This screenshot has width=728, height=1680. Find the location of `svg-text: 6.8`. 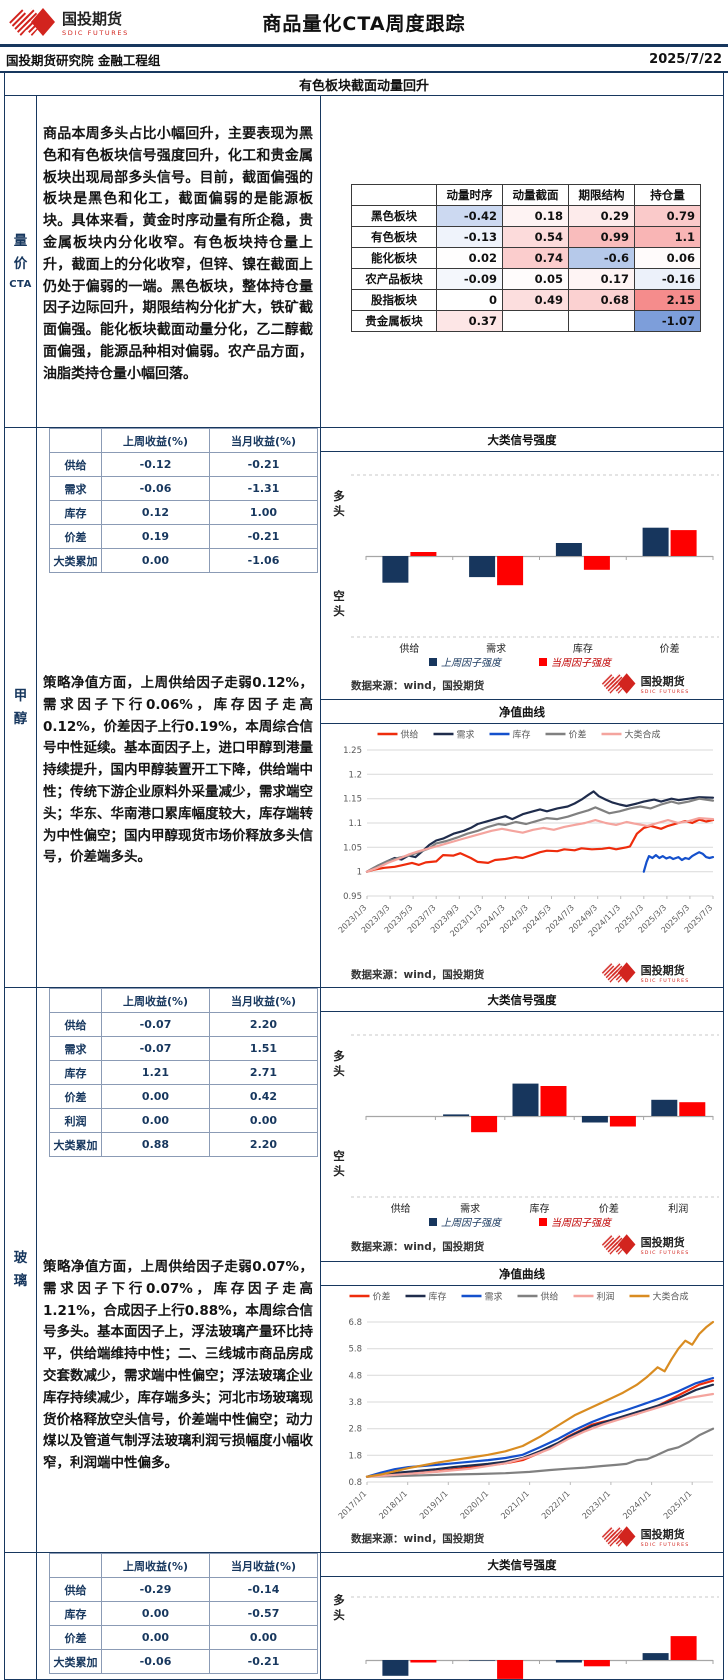

svg-text: 6.8 is located at coordinates (355, 1323).